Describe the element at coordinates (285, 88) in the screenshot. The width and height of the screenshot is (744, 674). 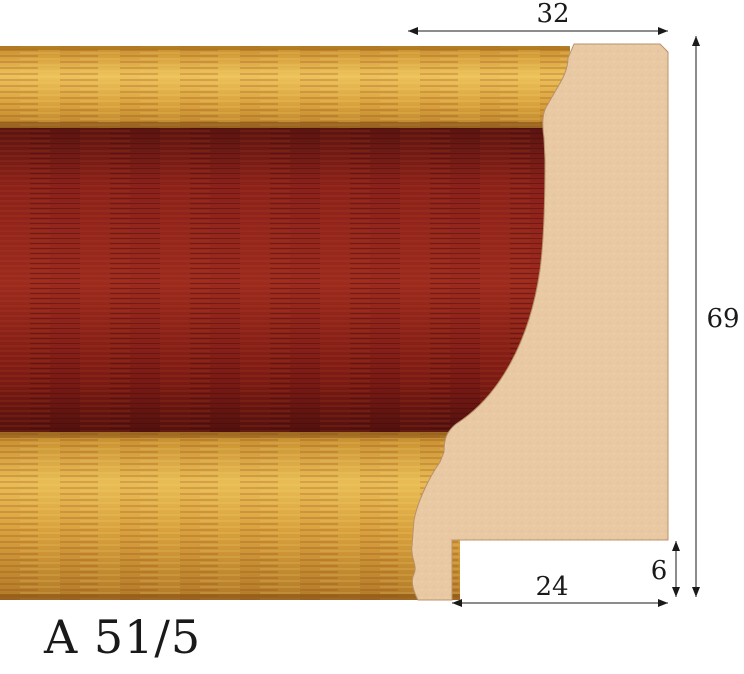
I see `gold-top-band` at that location.